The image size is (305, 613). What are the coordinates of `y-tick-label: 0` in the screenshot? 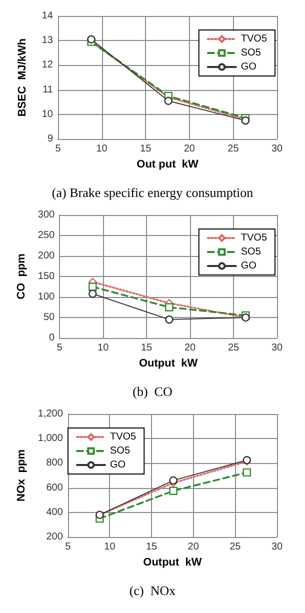 It's located at (52, 338).